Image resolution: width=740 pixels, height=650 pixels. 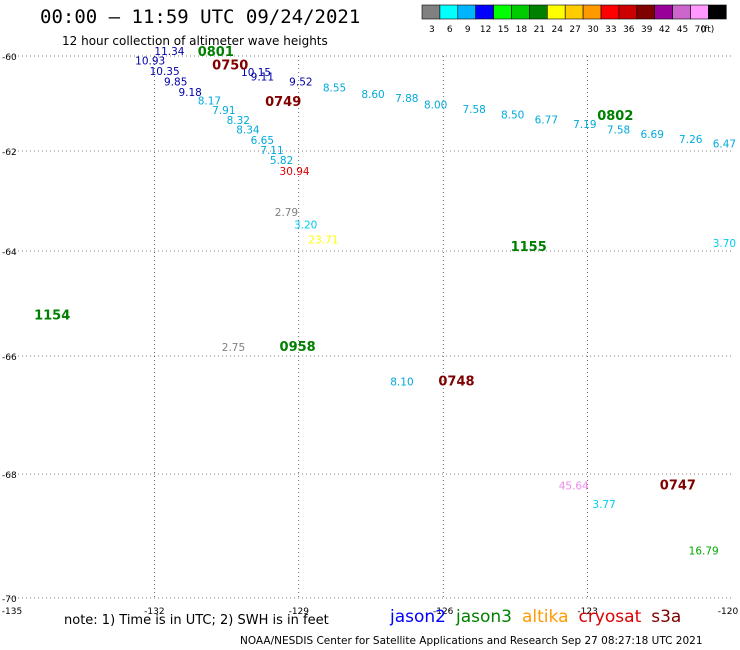 What do you see at coordinates (262, 141) in the screenshot?
I see `wave-height-value: 6.65` at bounding box center [262, 141].